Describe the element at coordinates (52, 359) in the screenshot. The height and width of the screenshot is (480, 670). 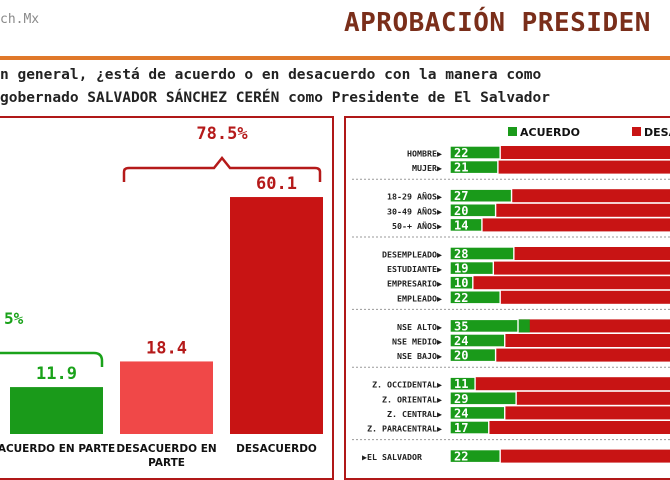
I see `agree-bracket` at that location.